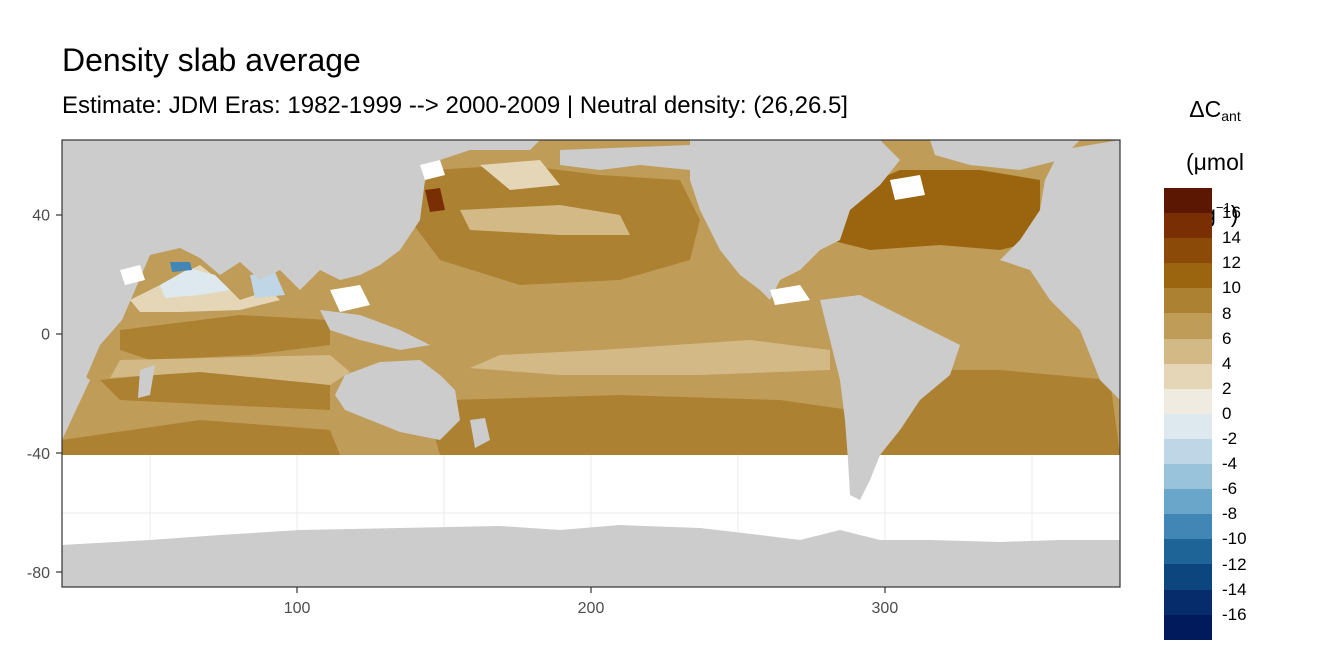  What do you see at coordinates (591, 608) in the screenshot?
I see `x-tick-label: 200` at bounding box center [591, 608].